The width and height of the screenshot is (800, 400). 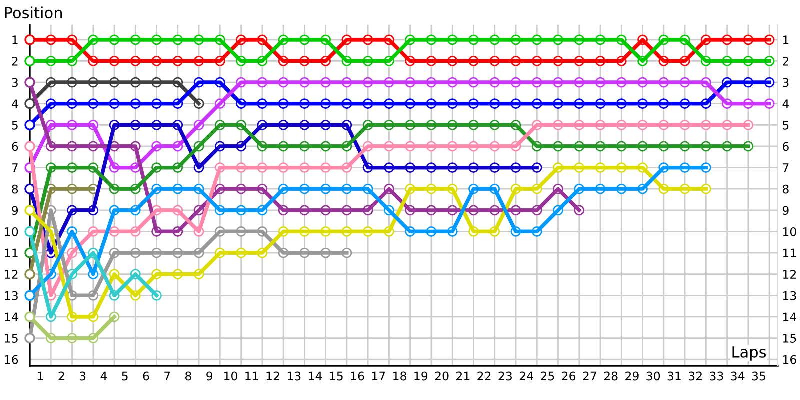 I want to click on x-tick-label: 25, so click(x=547, y=376).